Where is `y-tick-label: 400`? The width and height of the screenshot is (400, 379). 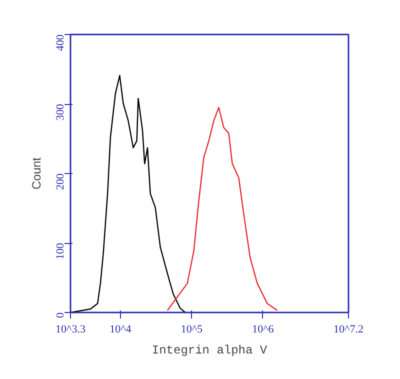 y-tick-label: 400 is located at coordinates (60, 42).